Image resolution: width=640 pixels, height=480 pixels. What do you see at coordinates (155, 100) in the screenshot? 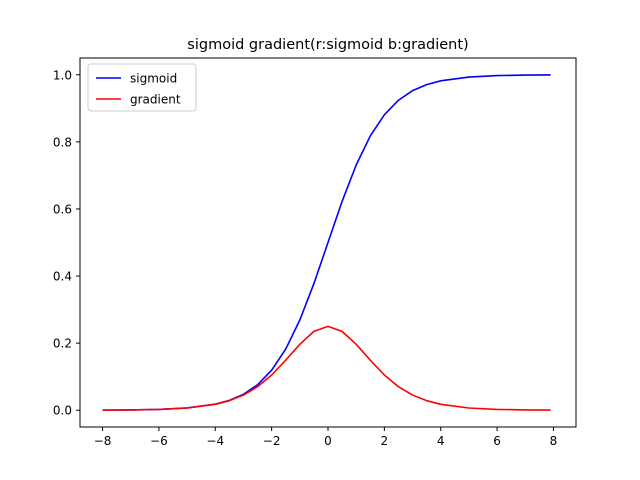
I see `legend-label-gradient: gradient` at bounding box center [155, 100].